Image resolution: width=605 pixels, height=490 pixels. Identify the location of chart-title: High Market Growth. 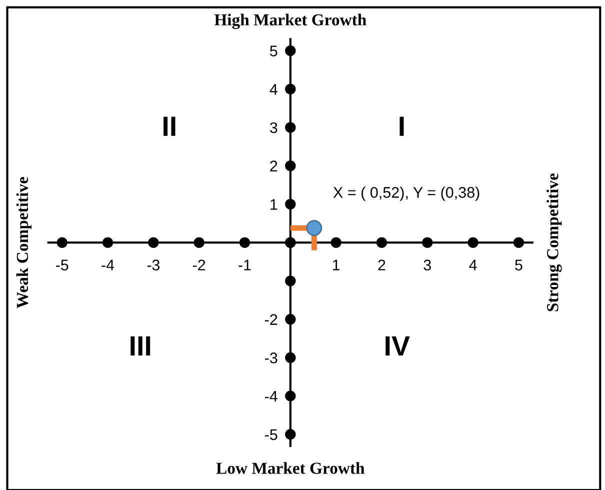
(290, 21).